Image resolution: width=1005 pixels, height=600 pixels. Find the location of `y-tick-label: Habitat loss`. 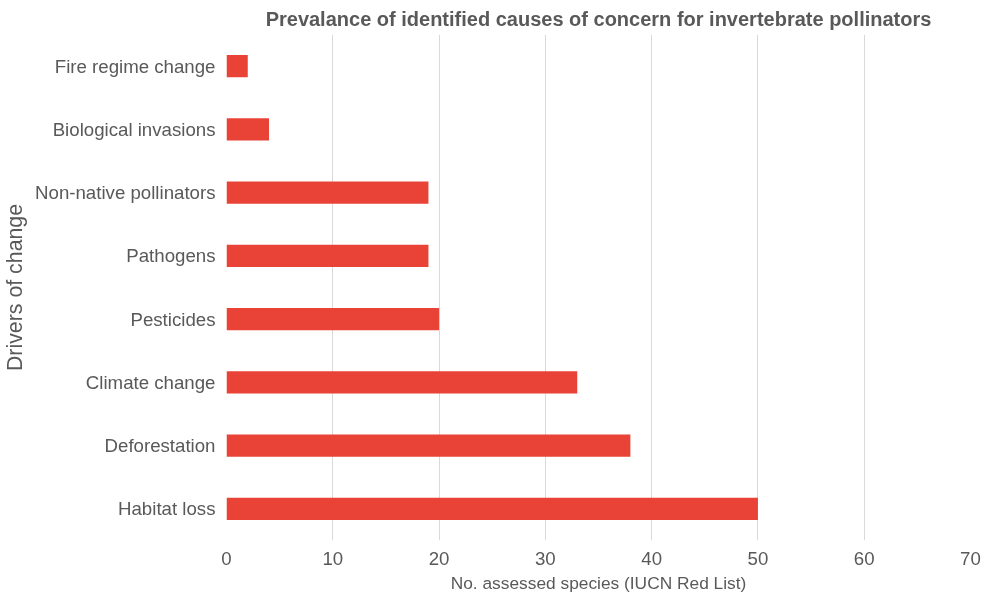

y-tick-label: Habitat loss is located at coordinates (167, 509).